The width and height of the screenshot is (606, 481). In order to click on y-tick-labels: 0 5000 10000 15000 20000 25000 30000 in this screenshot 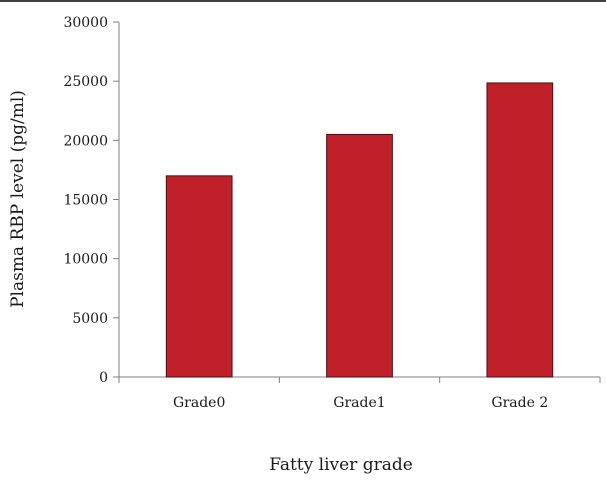, I will do `click(85, 200)`.